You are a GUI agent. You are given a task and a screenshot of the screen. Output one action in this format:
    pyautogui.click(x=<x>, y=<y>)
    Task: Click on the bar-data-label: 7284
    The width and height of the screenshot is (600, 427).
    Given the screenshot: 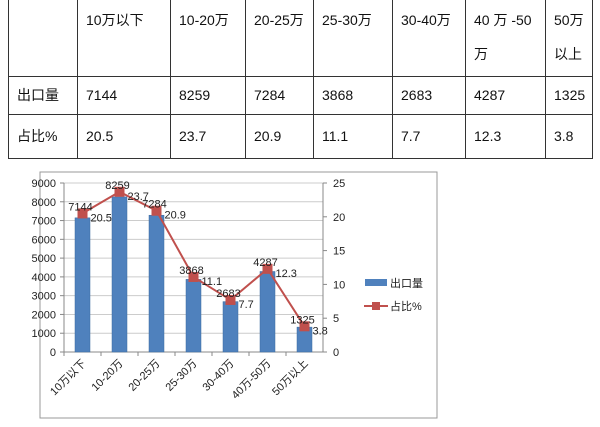 What is the action you would take?
    pyautogui.click(x=154, y=205)
    